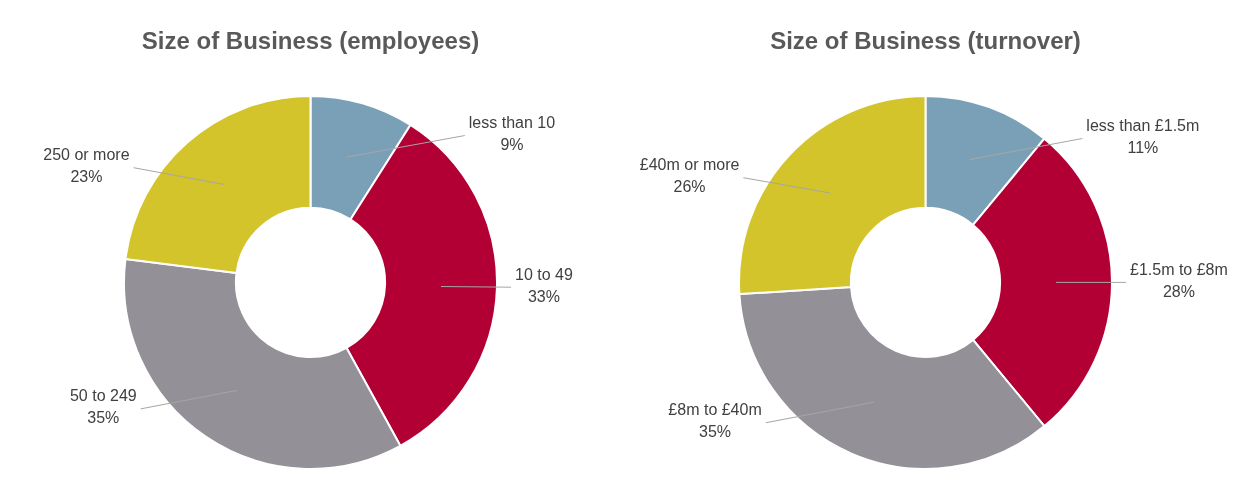 The image size is (1248, 489). I want to click on data-label: 23%, so click(86, 177).